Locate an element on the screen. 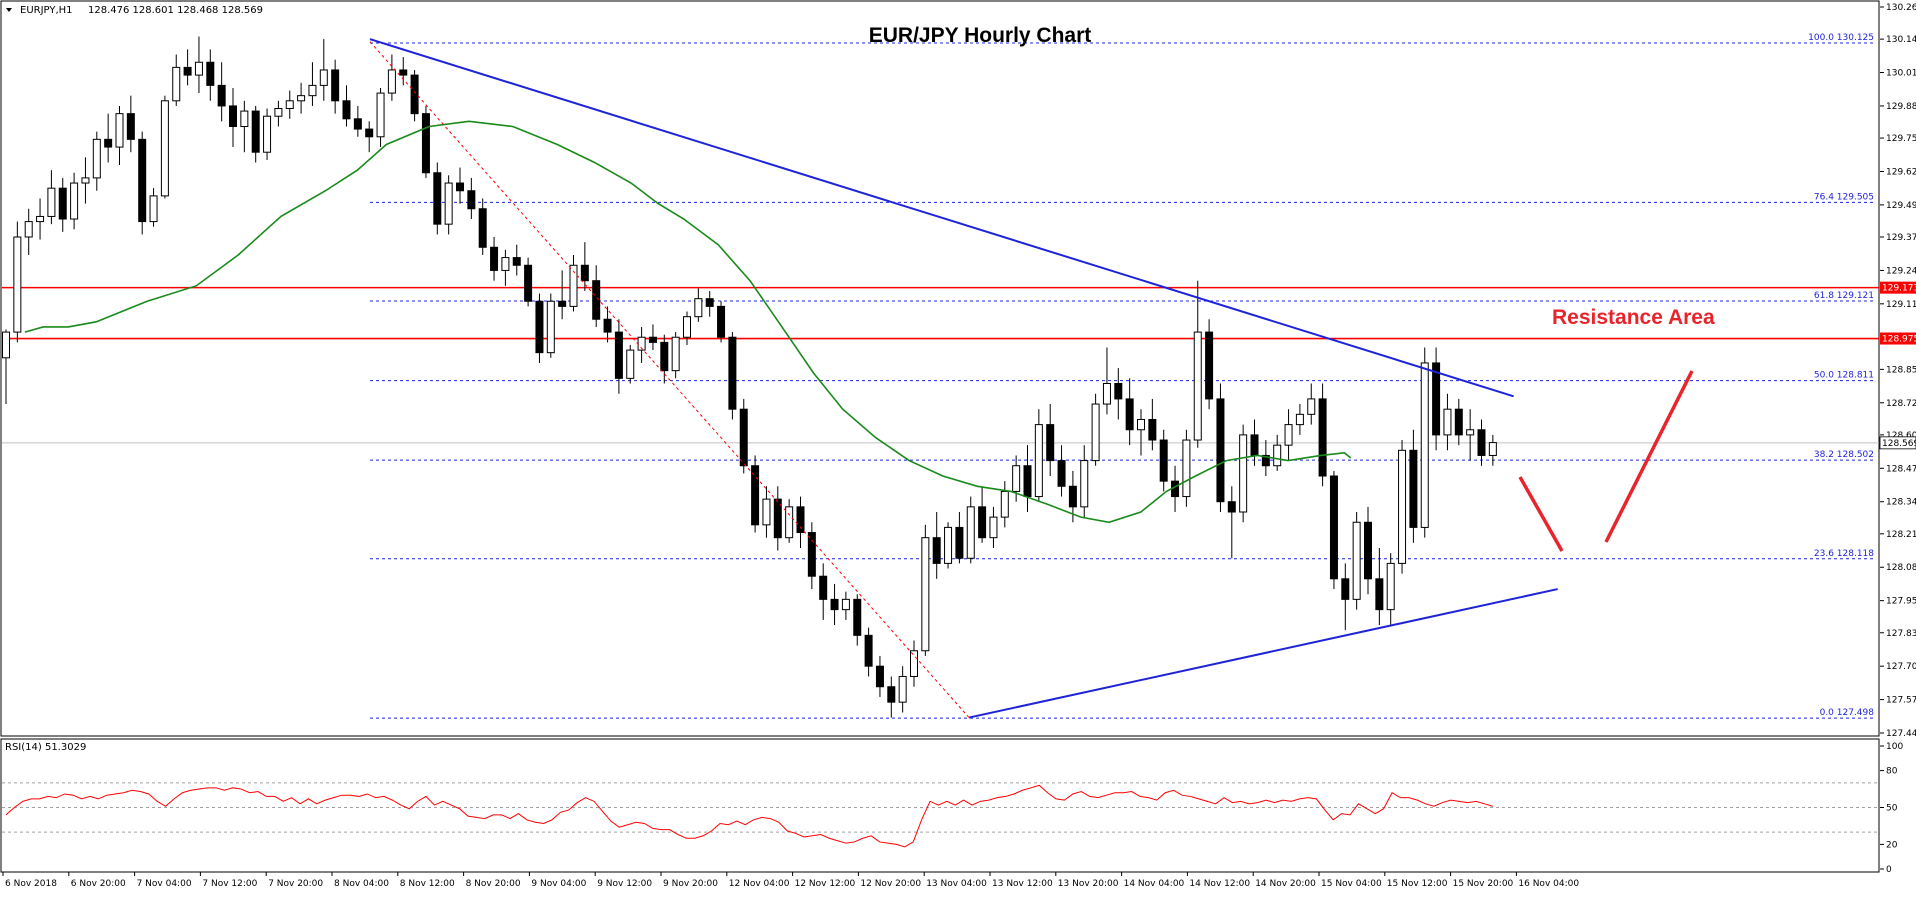 The width and height of the screenshot is (1916, 901). rsi-panel-frame is located at coordinates (940, 805).